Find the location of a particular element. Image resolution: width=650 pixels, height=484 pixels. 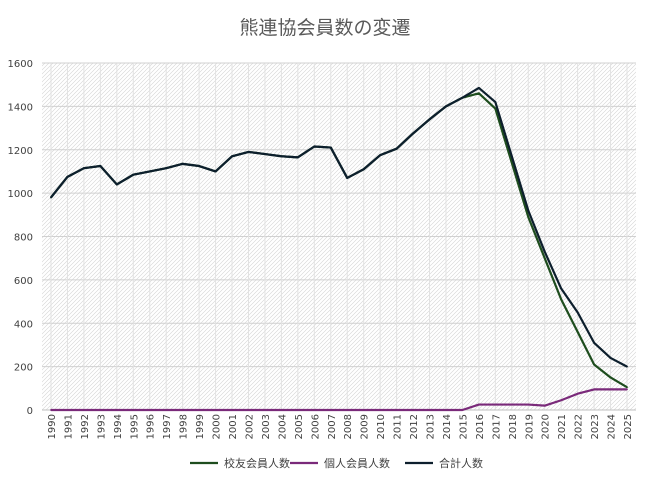

x-tick-label: 2018 is located at coordinates (513, 426).